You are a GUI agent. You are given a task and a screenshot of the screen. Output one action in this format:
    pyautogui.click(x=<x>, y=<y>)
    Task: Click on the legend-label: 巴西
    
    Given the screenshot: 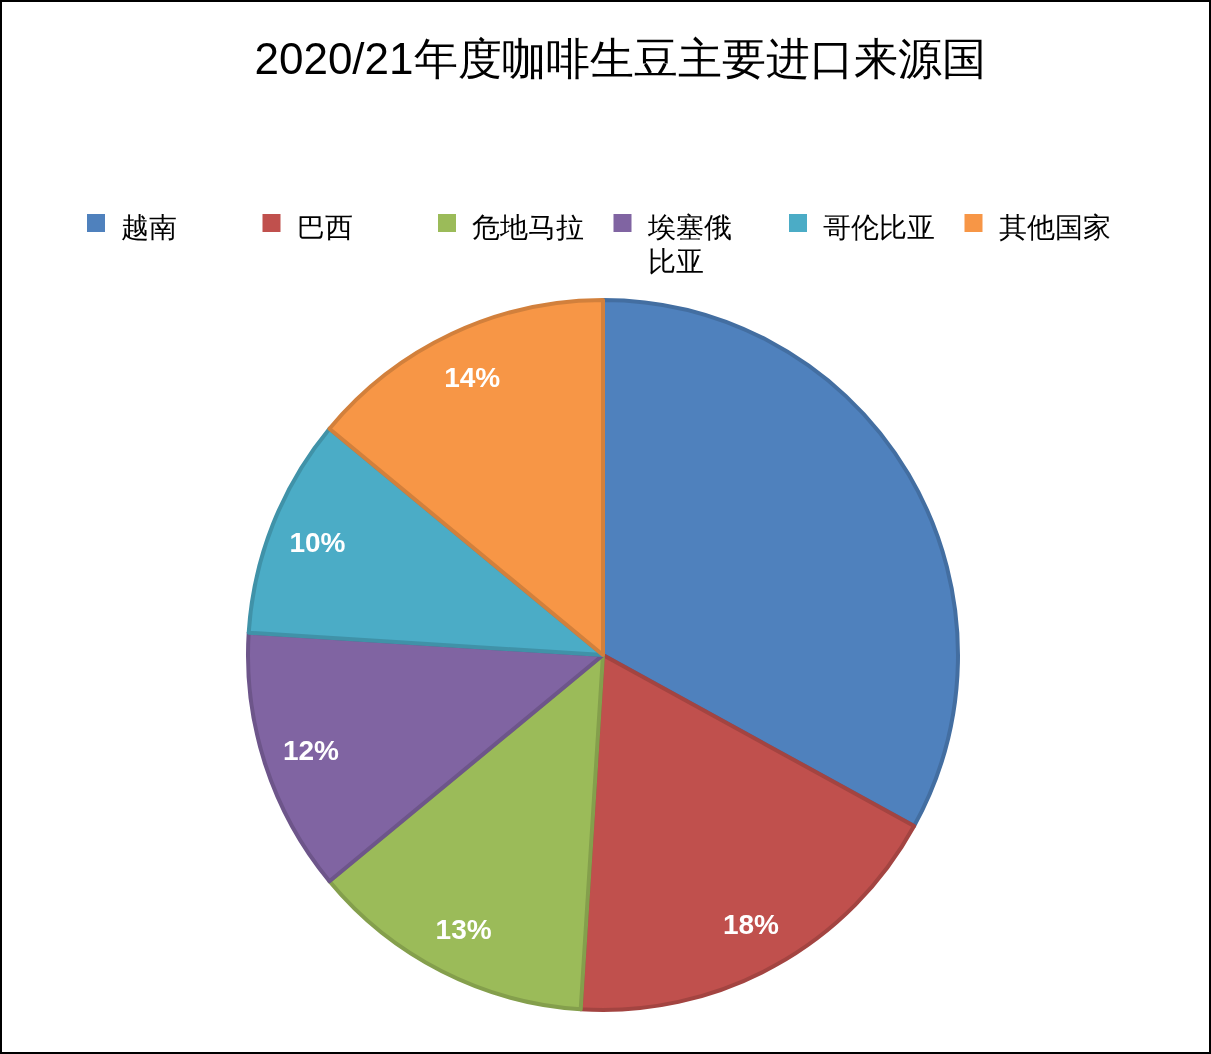 What is the action you would take?
    pyautogui.click(x=324, y=227)
    